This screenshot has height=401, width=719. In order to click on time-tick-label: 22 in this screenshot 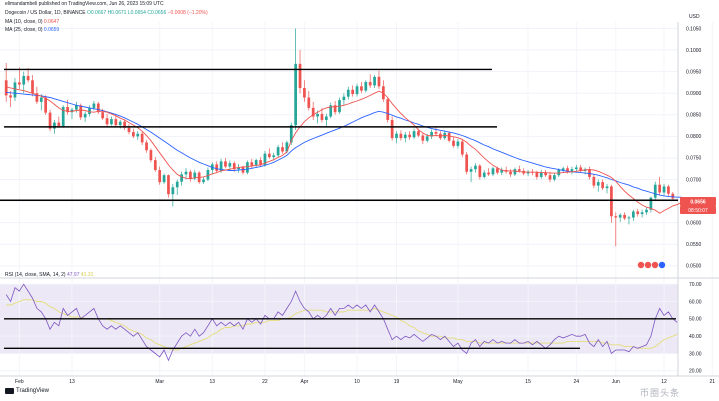, I will do `click(265, 382)`.